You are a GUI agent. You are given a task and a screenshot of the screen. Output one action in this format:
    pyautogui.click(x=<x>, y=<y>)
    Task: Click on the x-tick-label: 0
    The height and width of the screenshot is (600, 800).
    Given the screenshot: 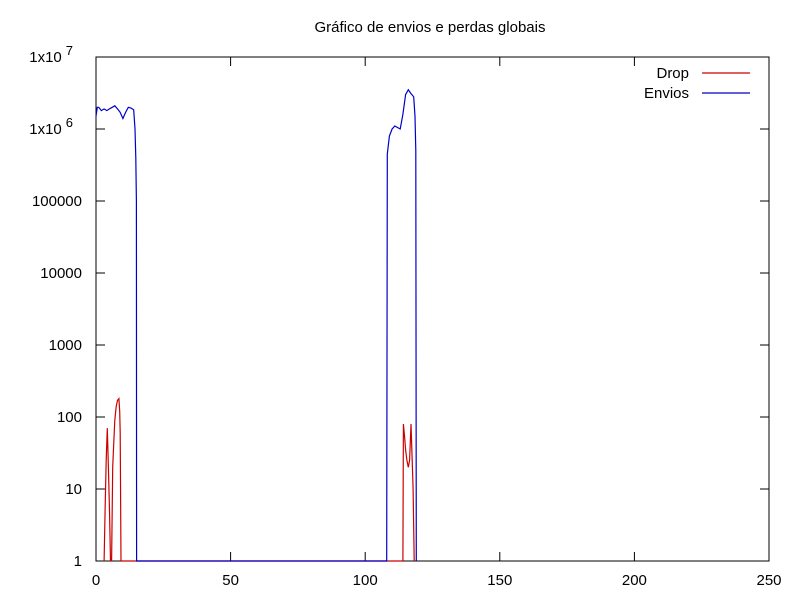 What is the action you would take?
    pyautogui.click(x=96, y=580)
    